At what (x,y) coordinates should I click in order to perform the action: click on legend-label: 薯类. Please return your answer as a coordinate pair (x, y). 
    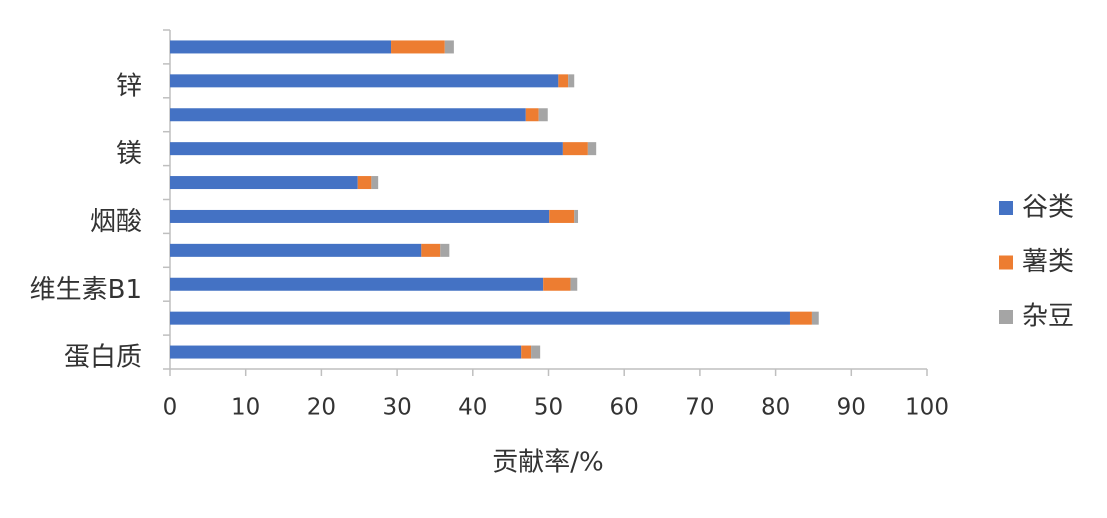
    Looking at the image, I should click on (1048, 262).